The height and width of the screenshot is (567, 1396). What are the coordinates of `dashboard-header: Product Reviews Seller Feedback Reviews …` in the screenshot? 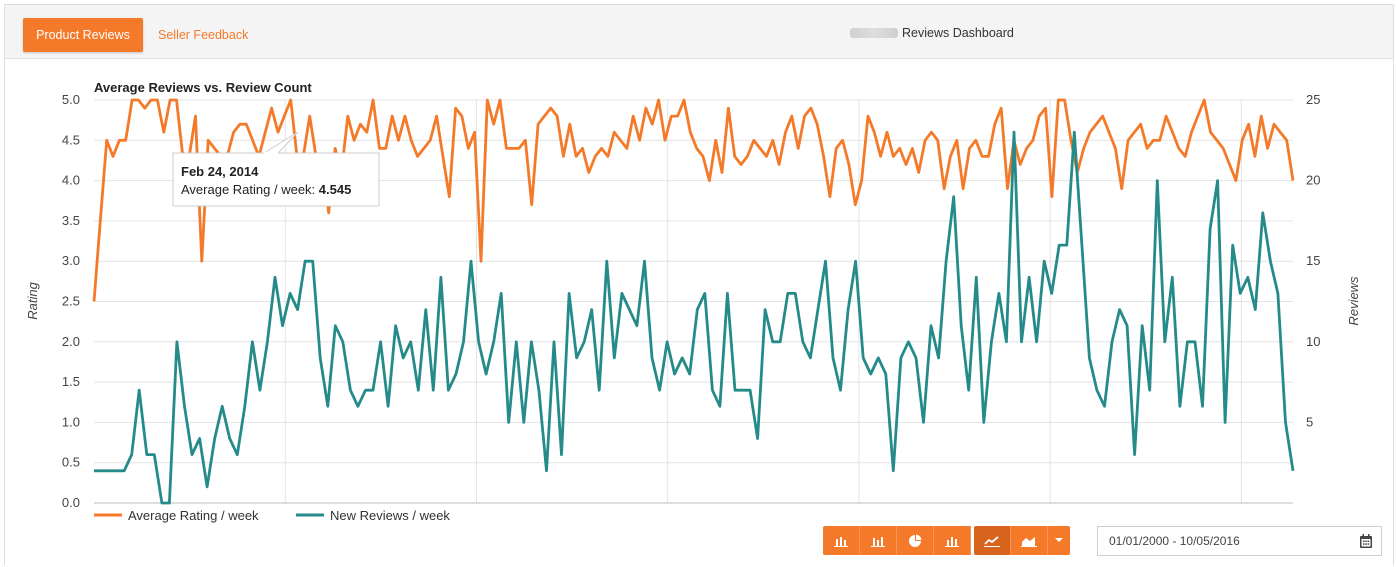 It's located at (699, 32).